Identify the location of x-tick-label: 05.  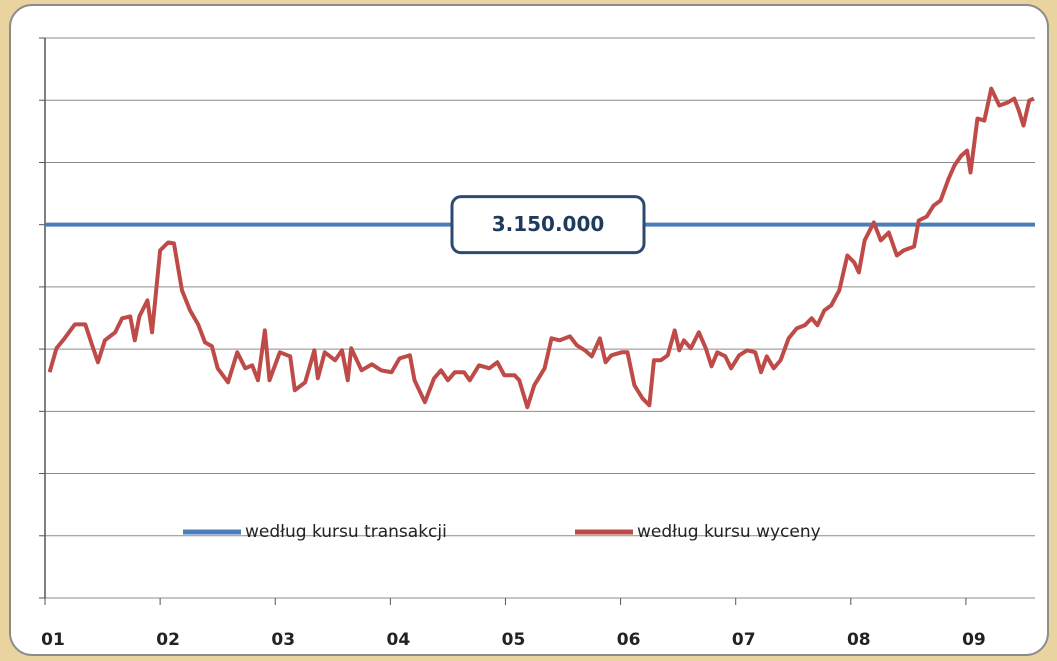
(514, 640).